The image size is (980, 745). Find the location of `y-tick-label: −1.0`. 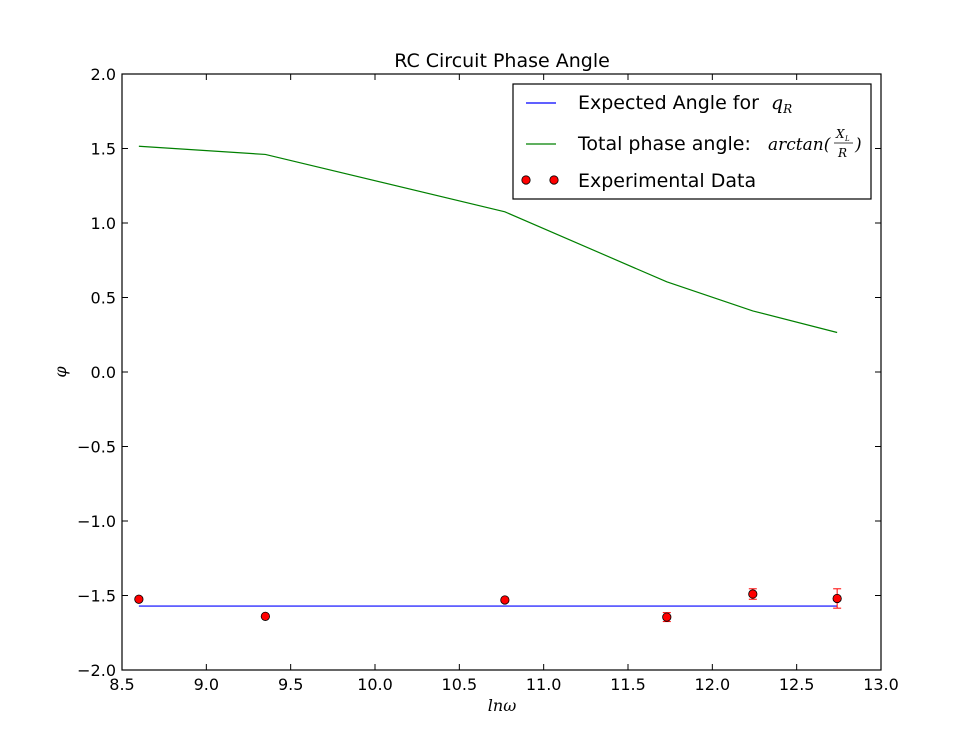

y-tick-label: −1.0 is located at coordinates (96, 521).